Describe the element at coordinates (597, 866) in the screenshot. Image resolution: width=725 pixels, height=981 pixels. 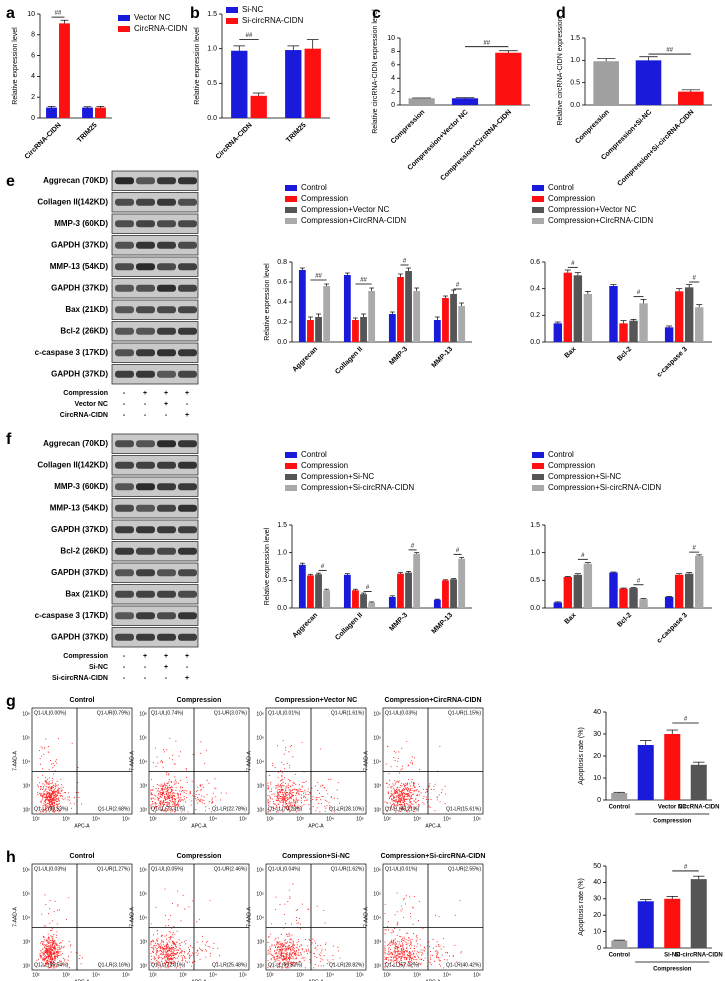
I see `y-tick-label: 50` at that location.